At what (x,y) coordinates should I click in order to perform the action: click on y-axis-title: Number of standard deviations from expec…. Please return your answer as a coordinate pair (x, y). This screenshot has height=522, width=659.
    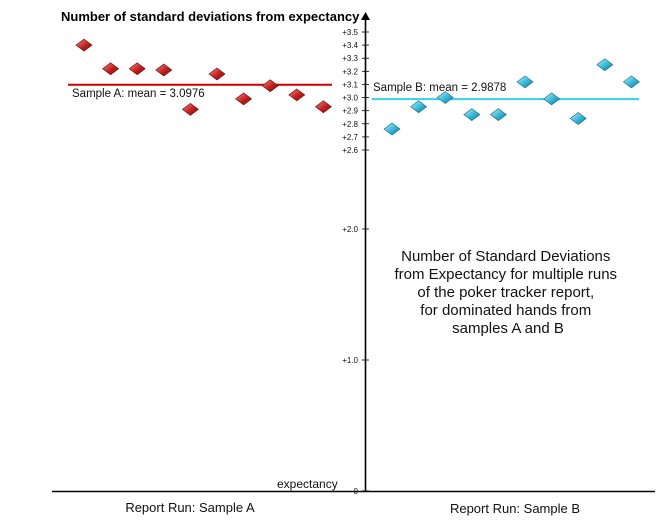
    Looking at the image, I should click on (210, 16).